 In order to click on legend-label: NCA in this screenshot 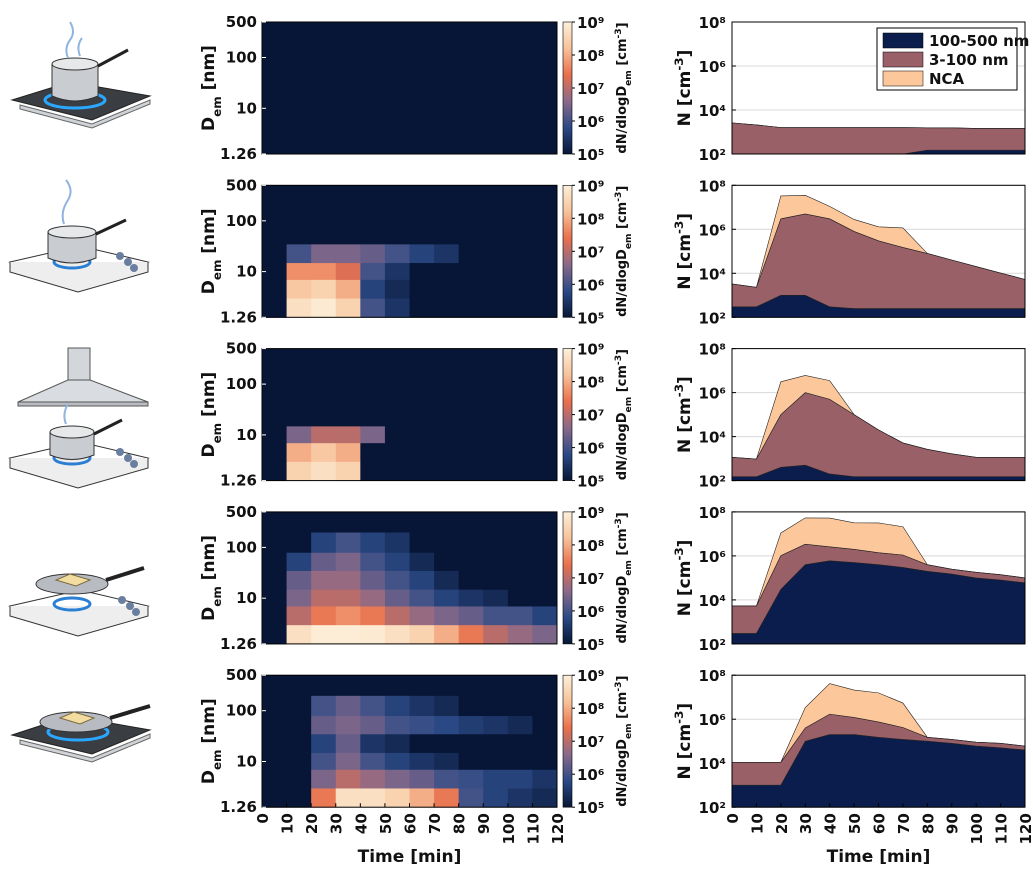, I will do `click(947, 79)`.